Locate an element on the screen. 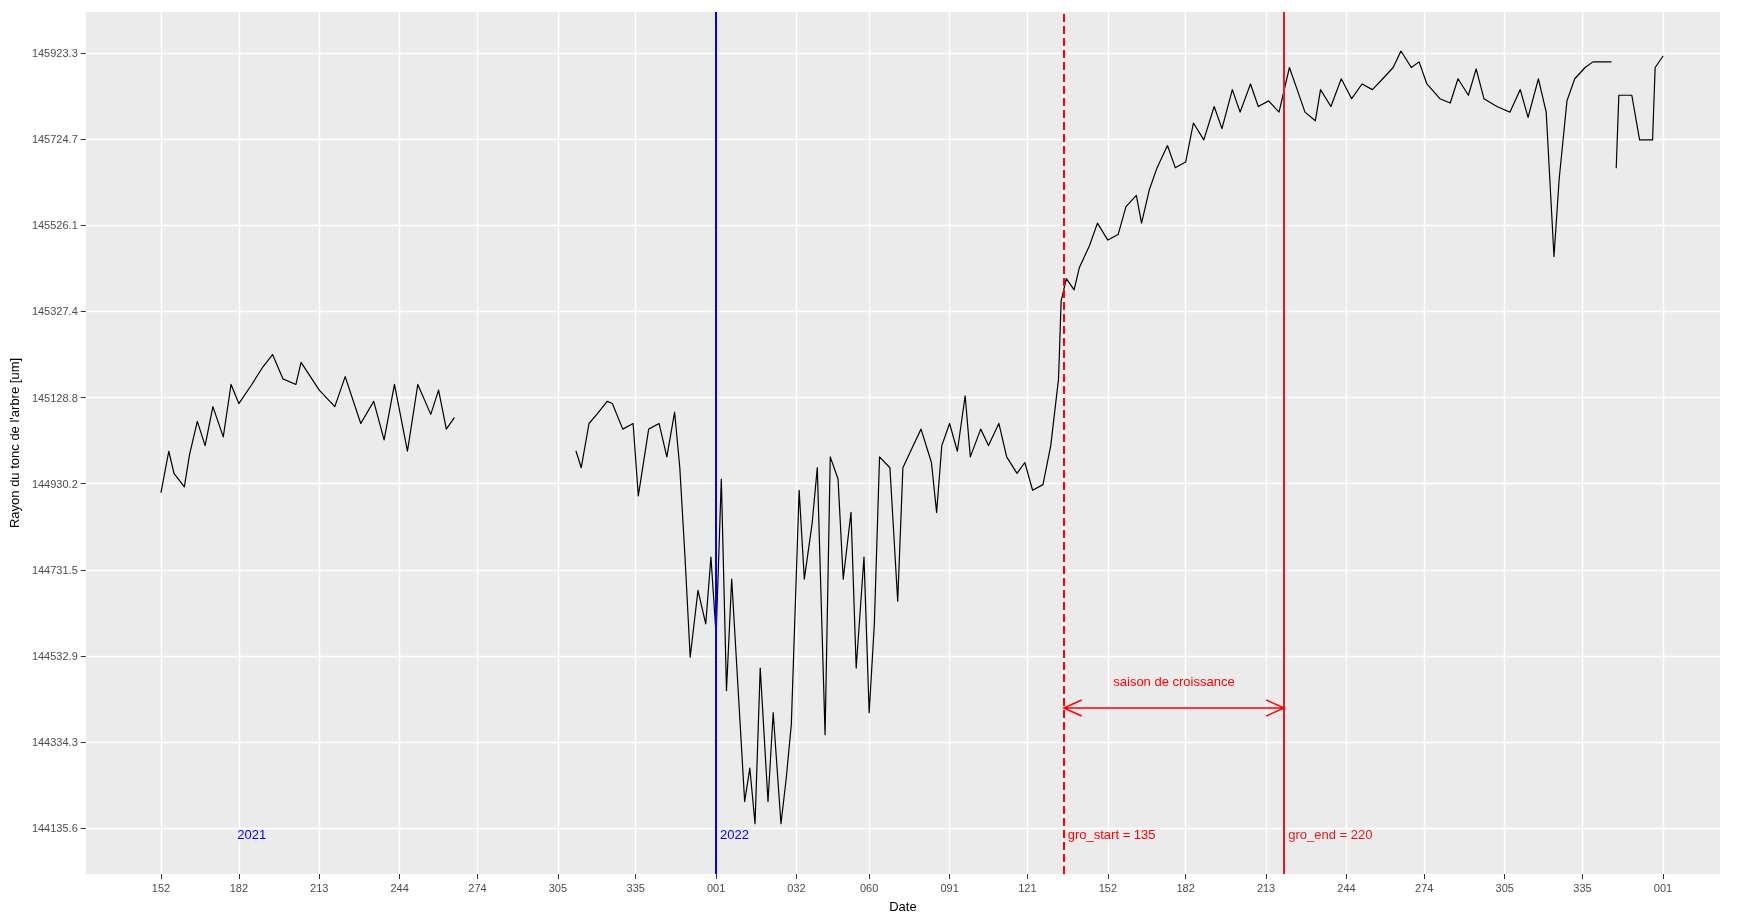 The image size is (1745, 919). y-tick-label: 145526.1 is located at coordinates (54, 225).